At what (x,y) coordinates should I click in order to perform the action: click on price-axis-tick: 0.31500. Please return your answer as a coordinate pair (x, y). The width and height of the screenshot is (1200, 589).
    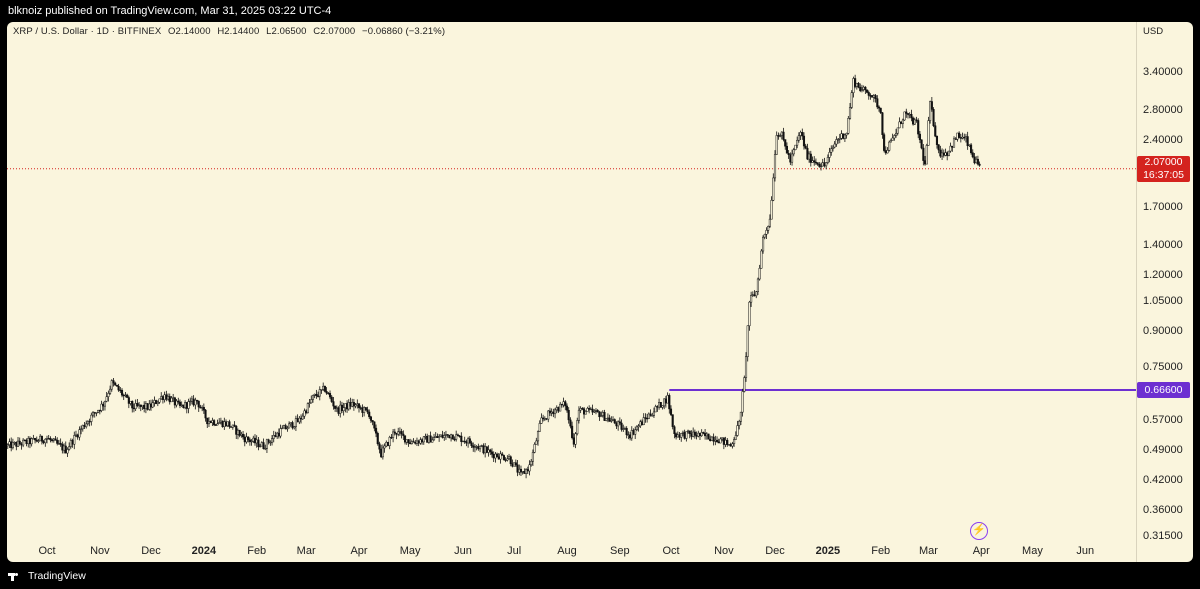
    Looking at the image, I should click on (1163, 536).